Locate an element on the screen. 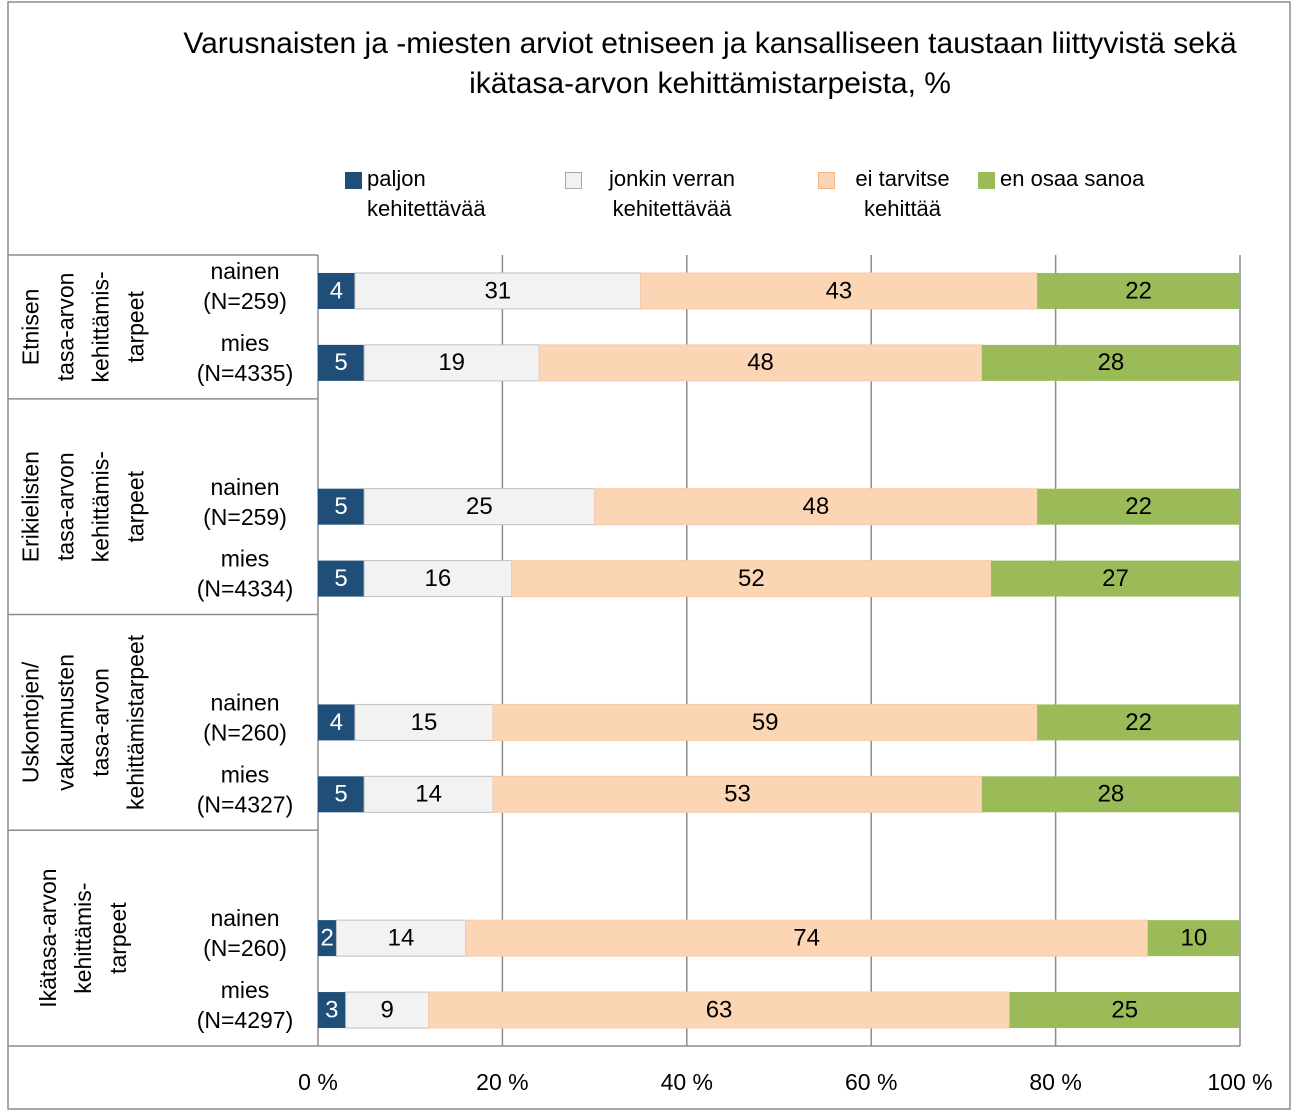 The width and height of the screenshot is (1293, 1113). legend-item: ei tarvitse kehittää is located at coordinates (891, 194).